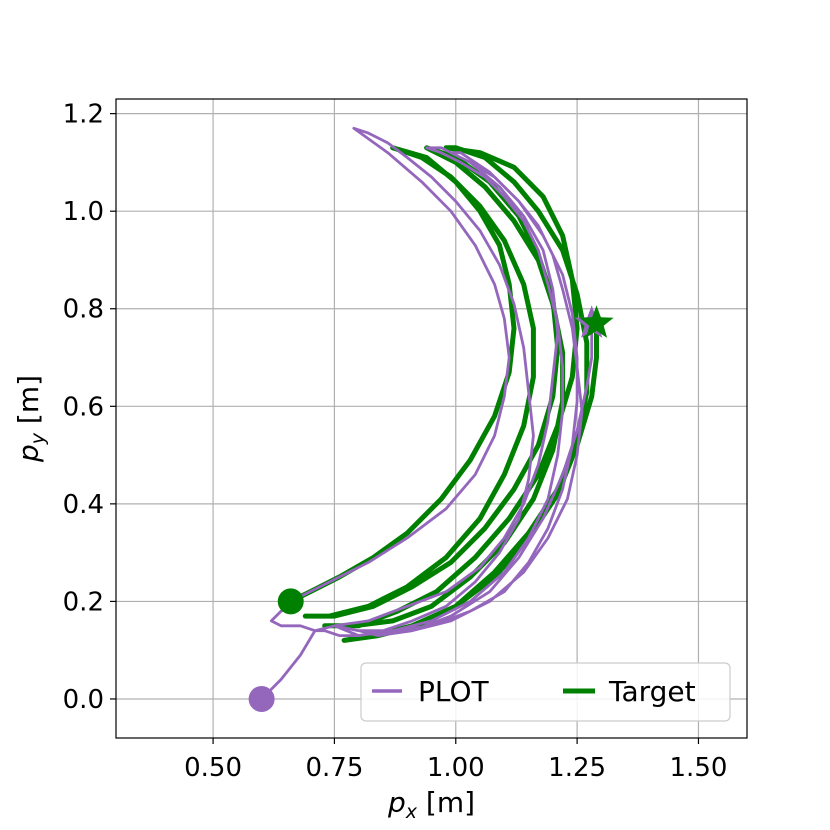 The height and width of the screenshot is (830, 830). I want to click on legend-label-target: Target, so click(652, 691).